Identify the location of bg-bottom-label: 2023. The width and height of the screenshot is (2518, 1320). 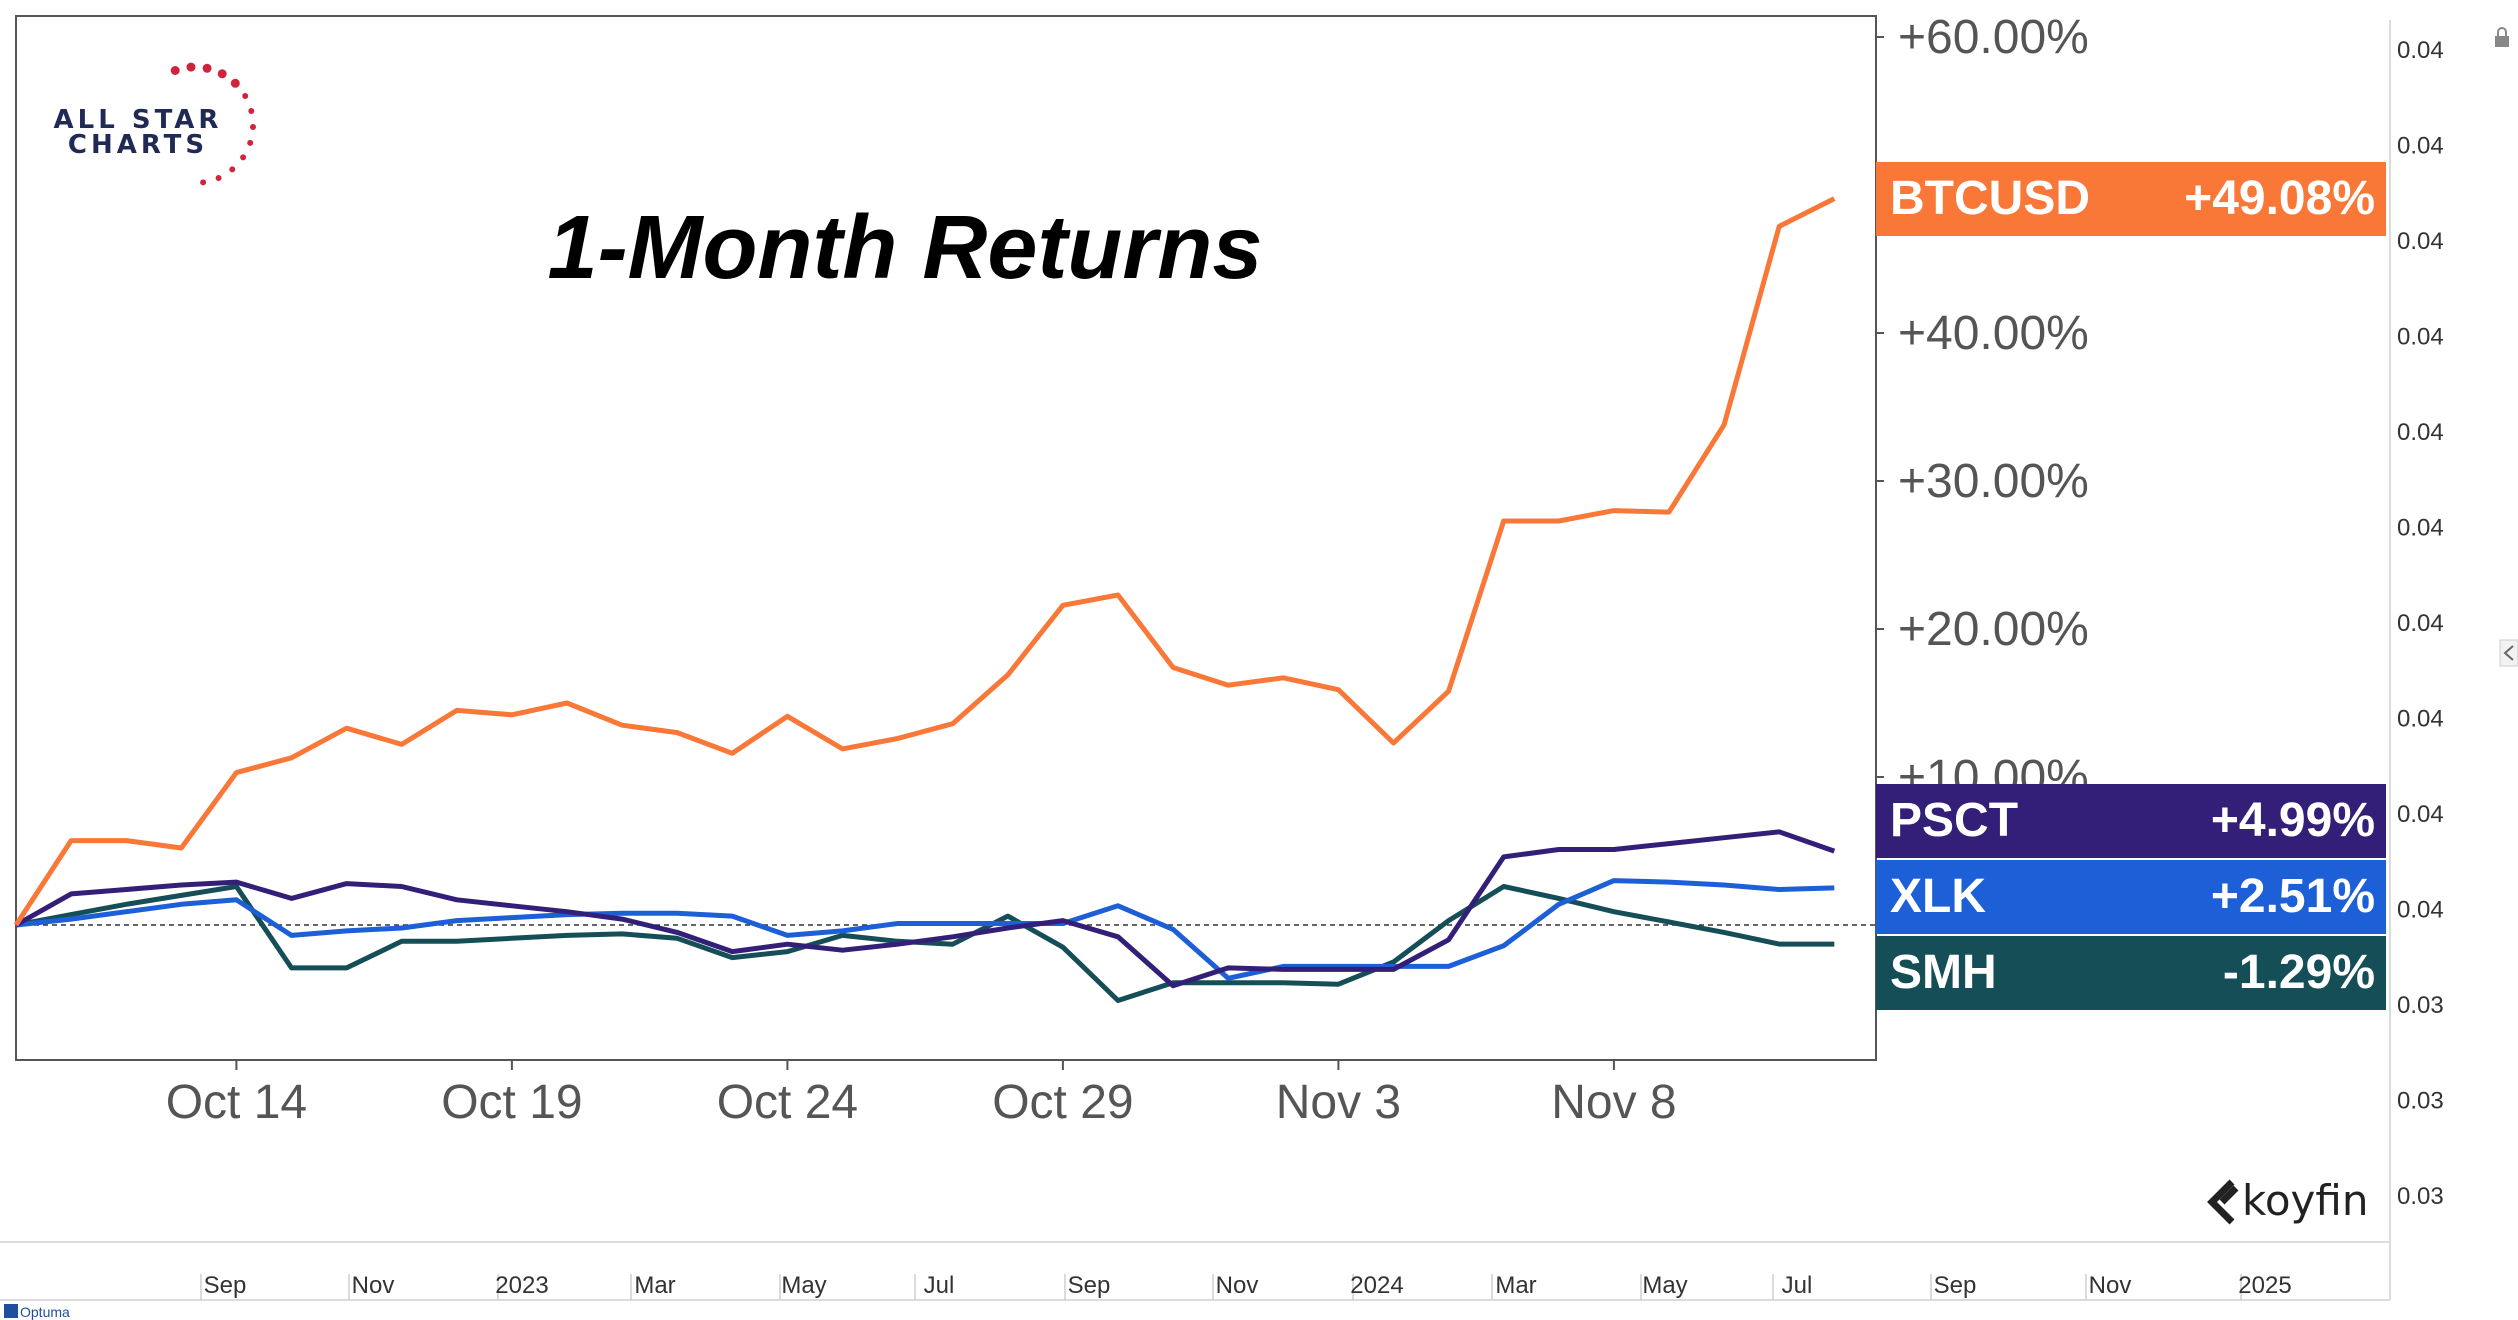
(521, 1285).